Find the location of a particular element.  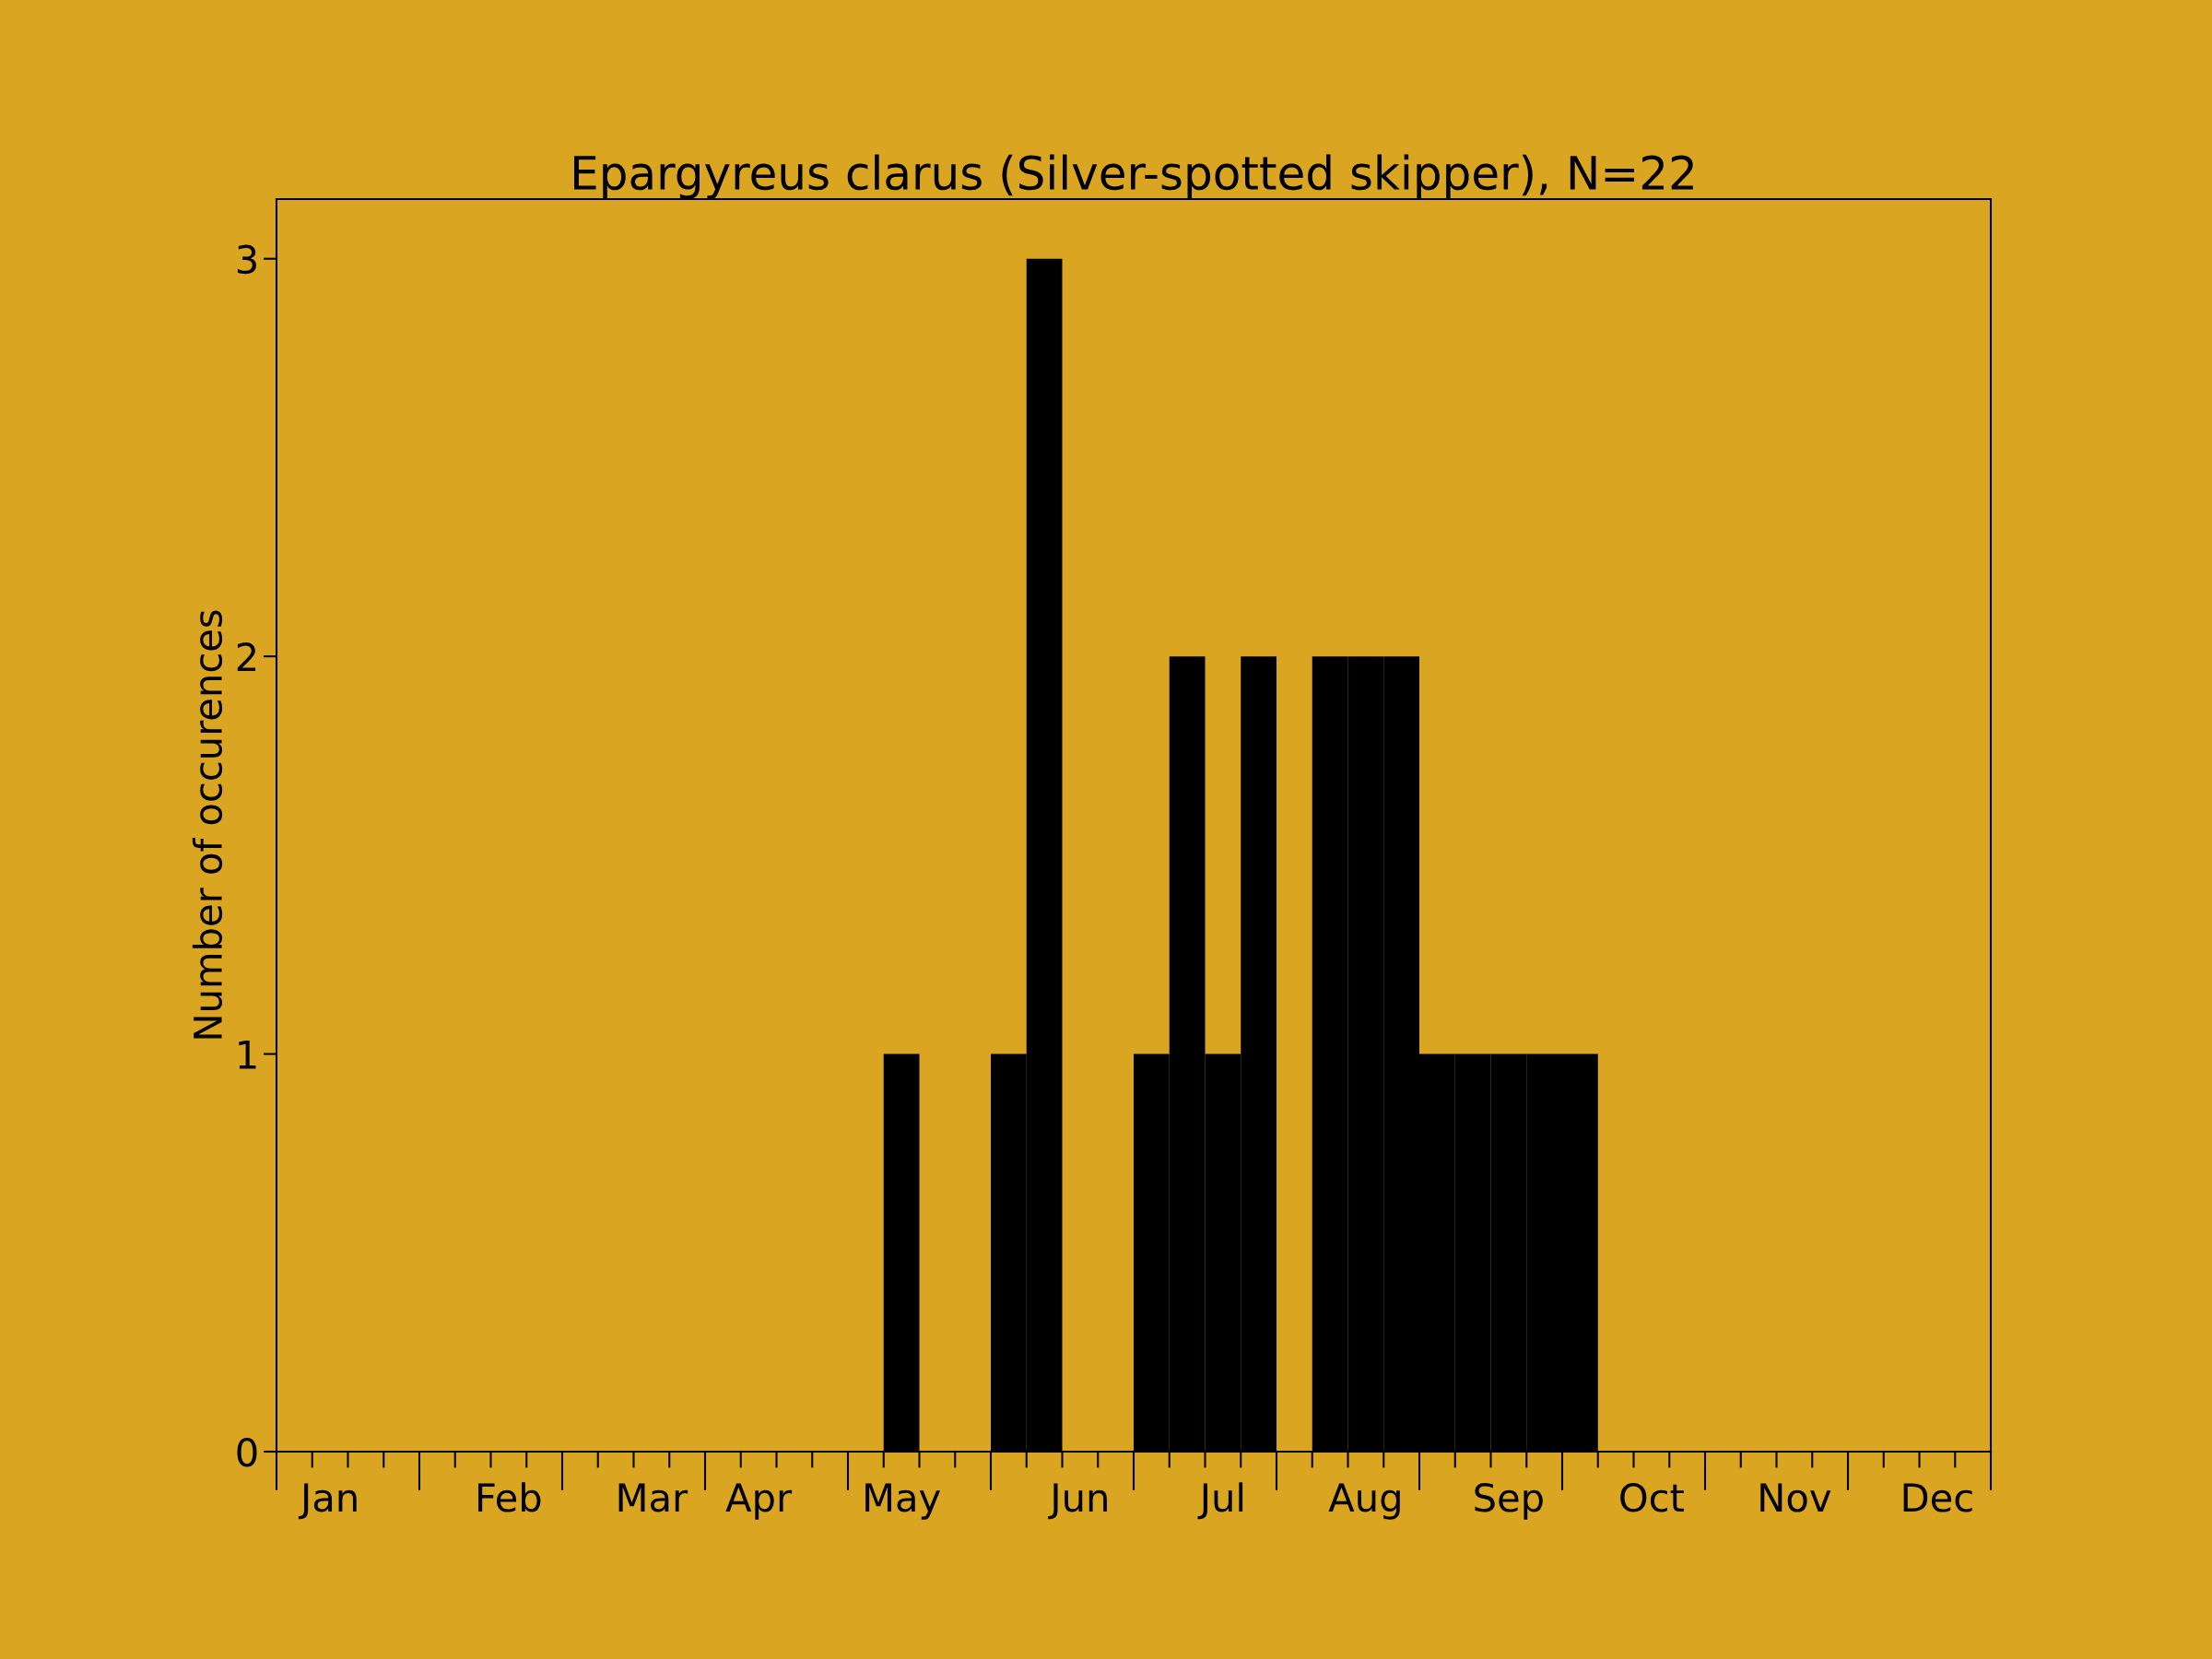

y-tick-label: 1 is located at coordinates (247, 1055).